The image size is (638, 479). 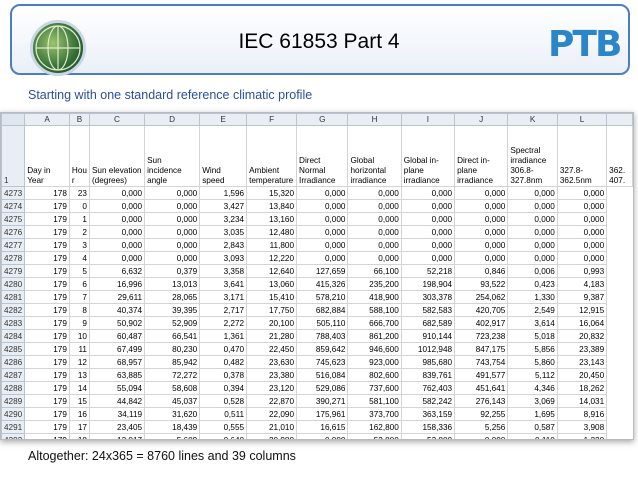 I want to click on cell: 20,980, so click(x=272, y=436).